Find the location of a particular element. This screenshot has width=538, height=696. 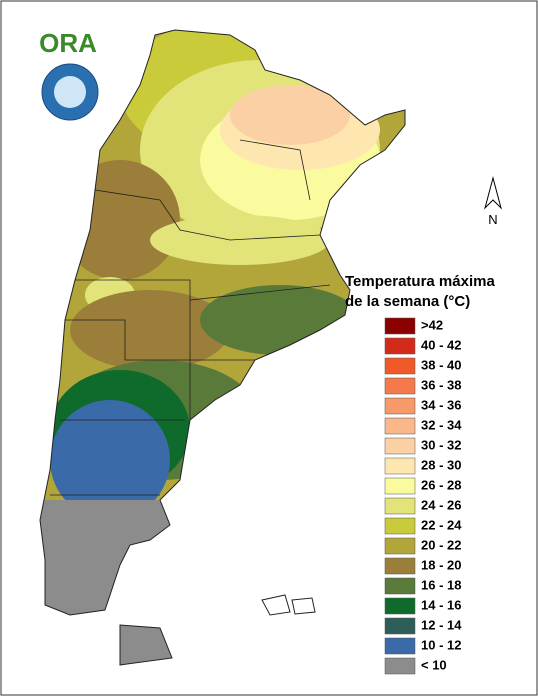

legend-label: 34 - 36 is located at coordinates (441, 404).